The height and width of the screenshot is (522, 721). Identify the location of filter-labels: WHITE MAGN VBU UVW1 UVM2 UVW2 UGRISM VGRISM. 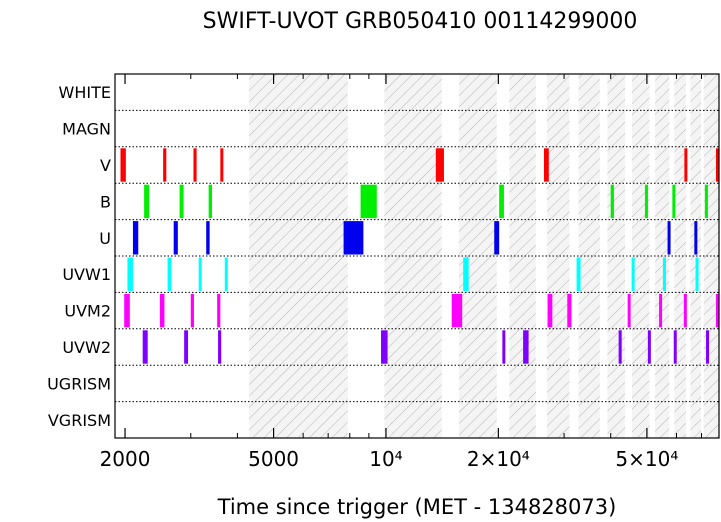
(79, 256).